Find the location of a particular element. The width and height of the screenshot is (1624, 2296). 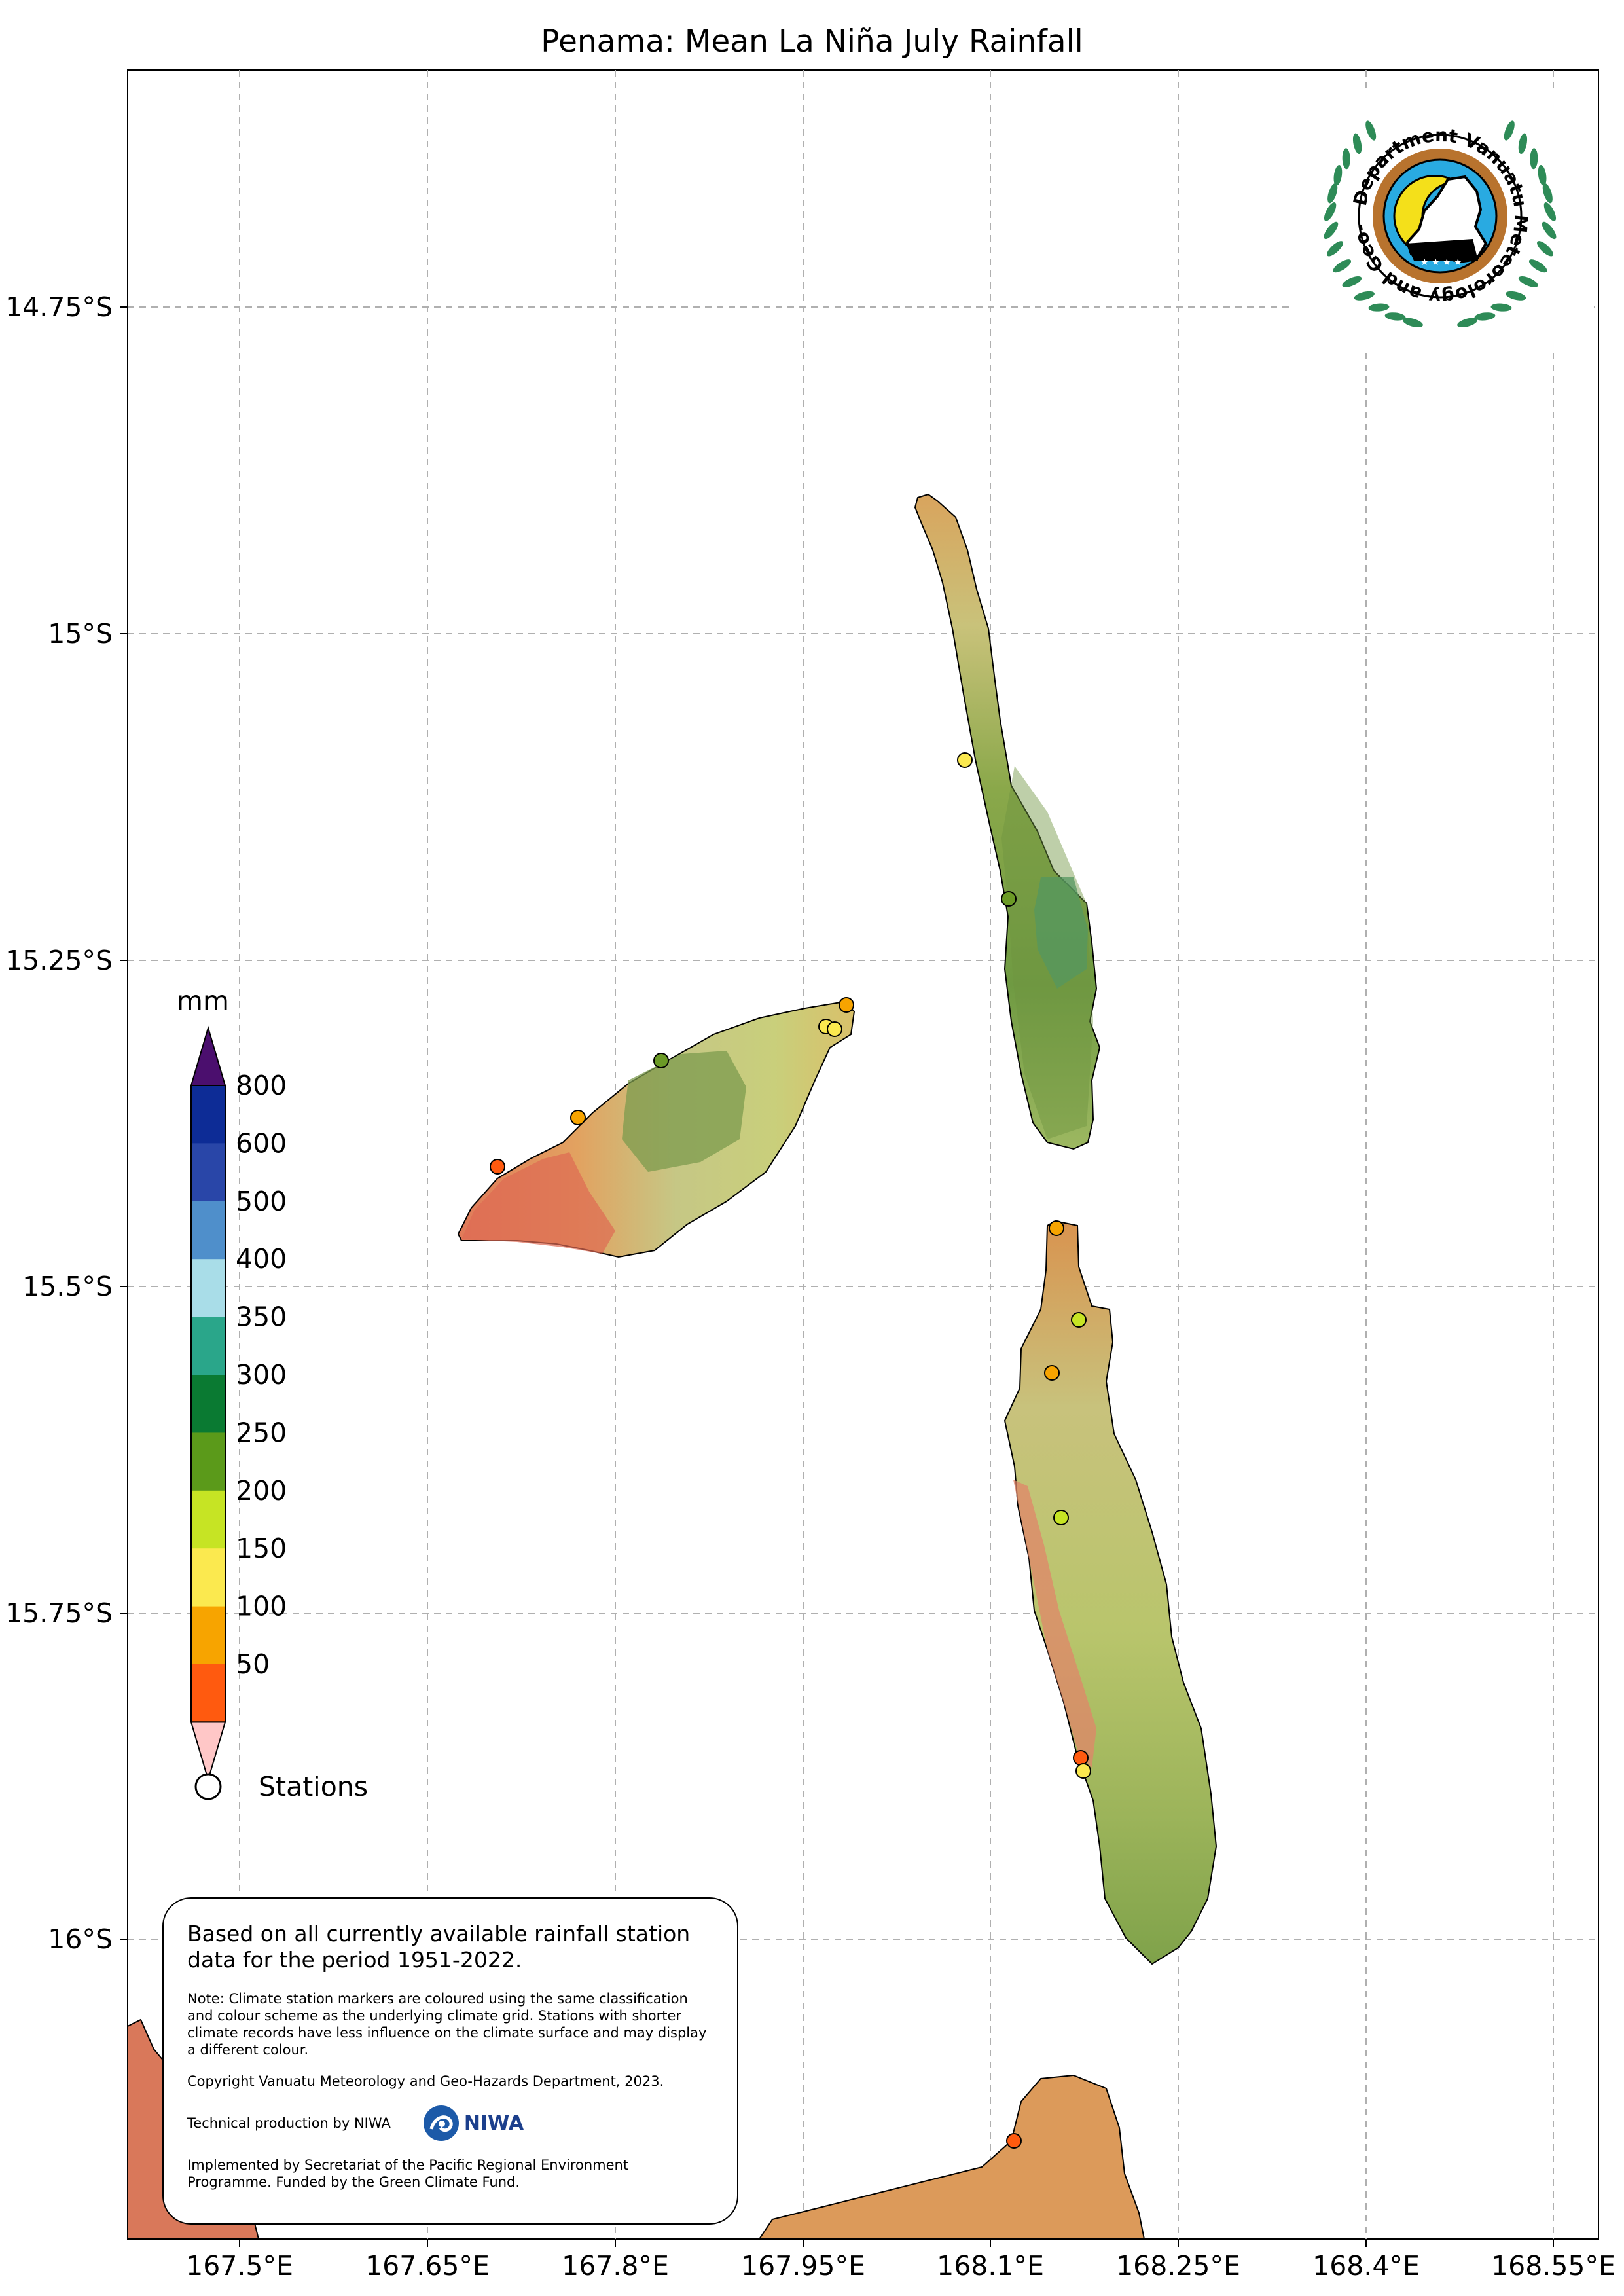

colorbar-label: 100 is located at coordinates (261, 1606).